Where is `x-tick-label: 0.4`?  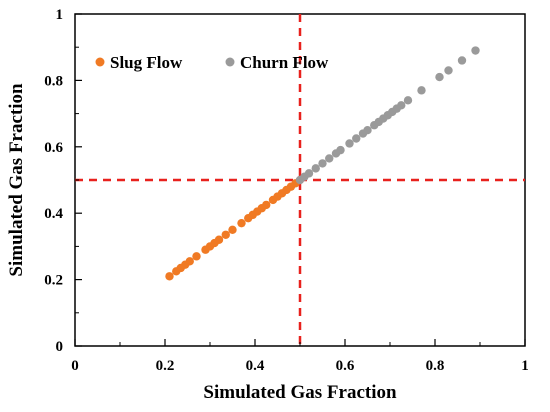
x-tick-label: 0.4 is located at coordinates (255, 366).